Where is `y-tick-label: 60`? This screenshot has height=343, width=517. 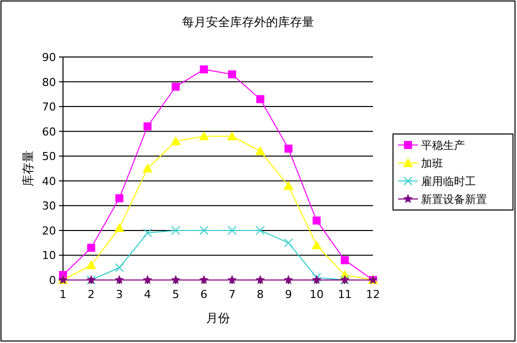 y-tick-label: 60 is located at coordinates (49, 131).